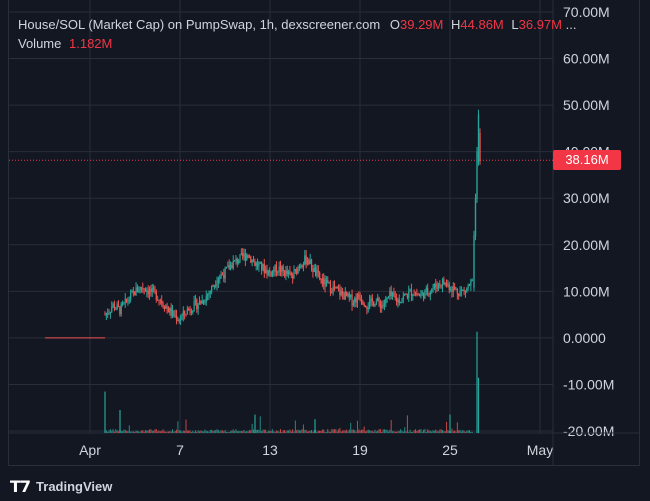  I want to click on y-tick-label: 60.00M, so click(586, 59).